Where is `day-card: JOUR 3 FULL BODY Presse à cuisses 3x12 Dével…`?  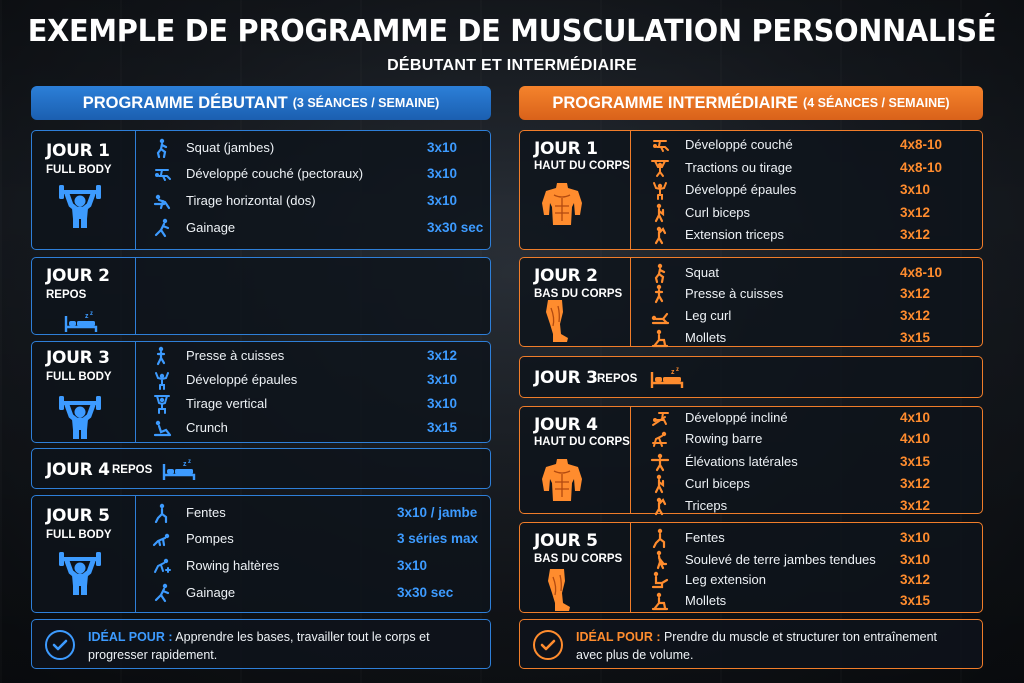 day-card: JOUR 3 FULL BODY Presse à cuisses 3x12 Dével… is located at coordinates (261, 392).